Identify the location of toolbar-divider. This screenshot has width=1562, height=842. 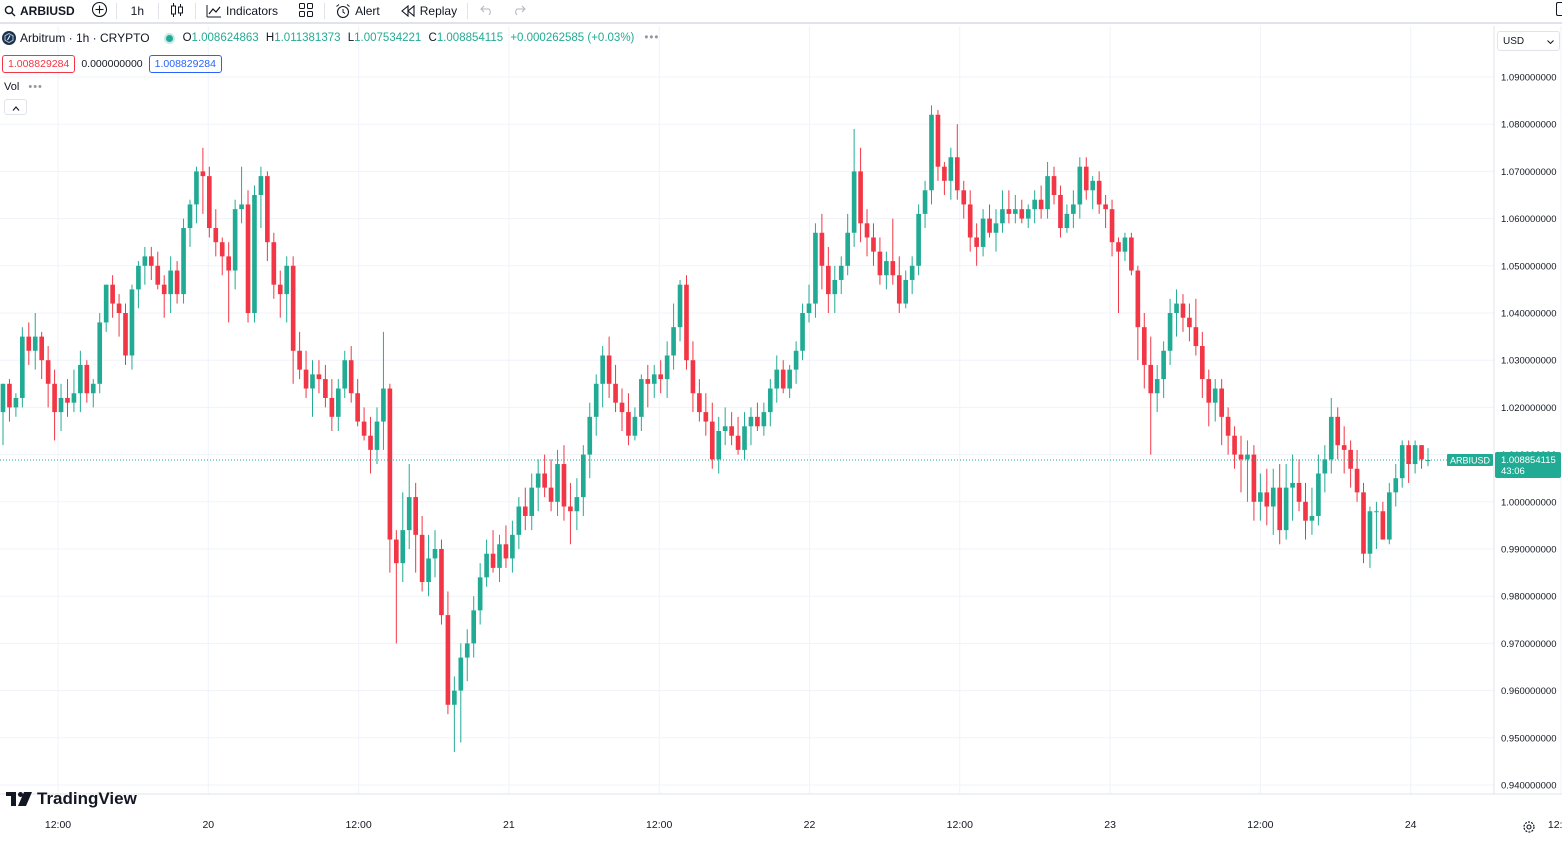
(196, 11).